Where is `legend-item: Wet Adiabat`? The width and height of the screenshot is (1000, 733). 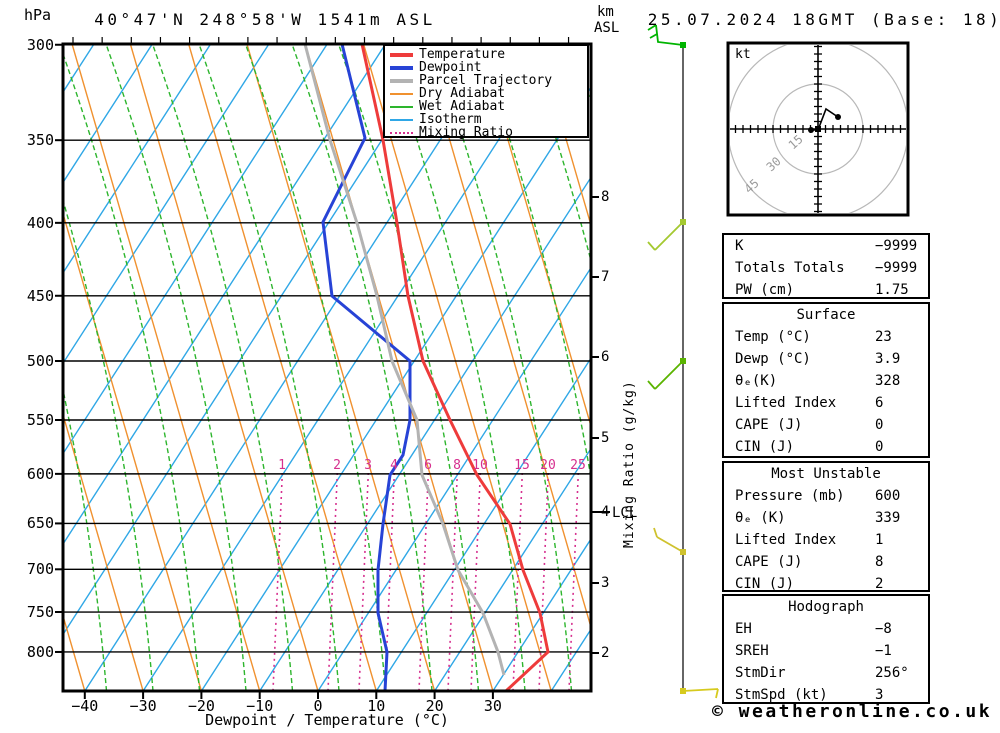
legend-item: Wet Adiabat is located at coordinates (486, 106).